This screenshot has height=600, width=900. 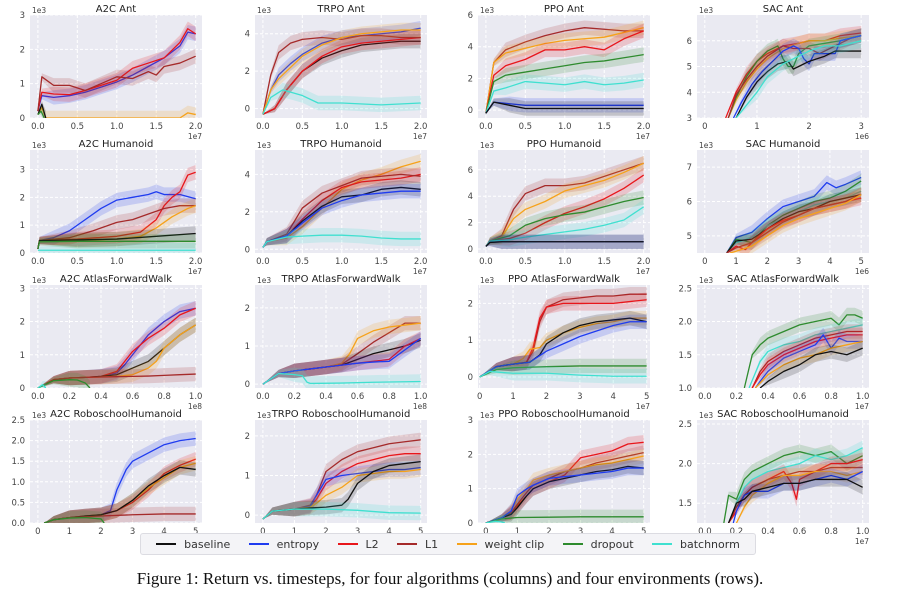 What do you see at coordinates (470, 16) in the screenshot?
I see `y-tick-label: 6` at bounding box center [470, 16].